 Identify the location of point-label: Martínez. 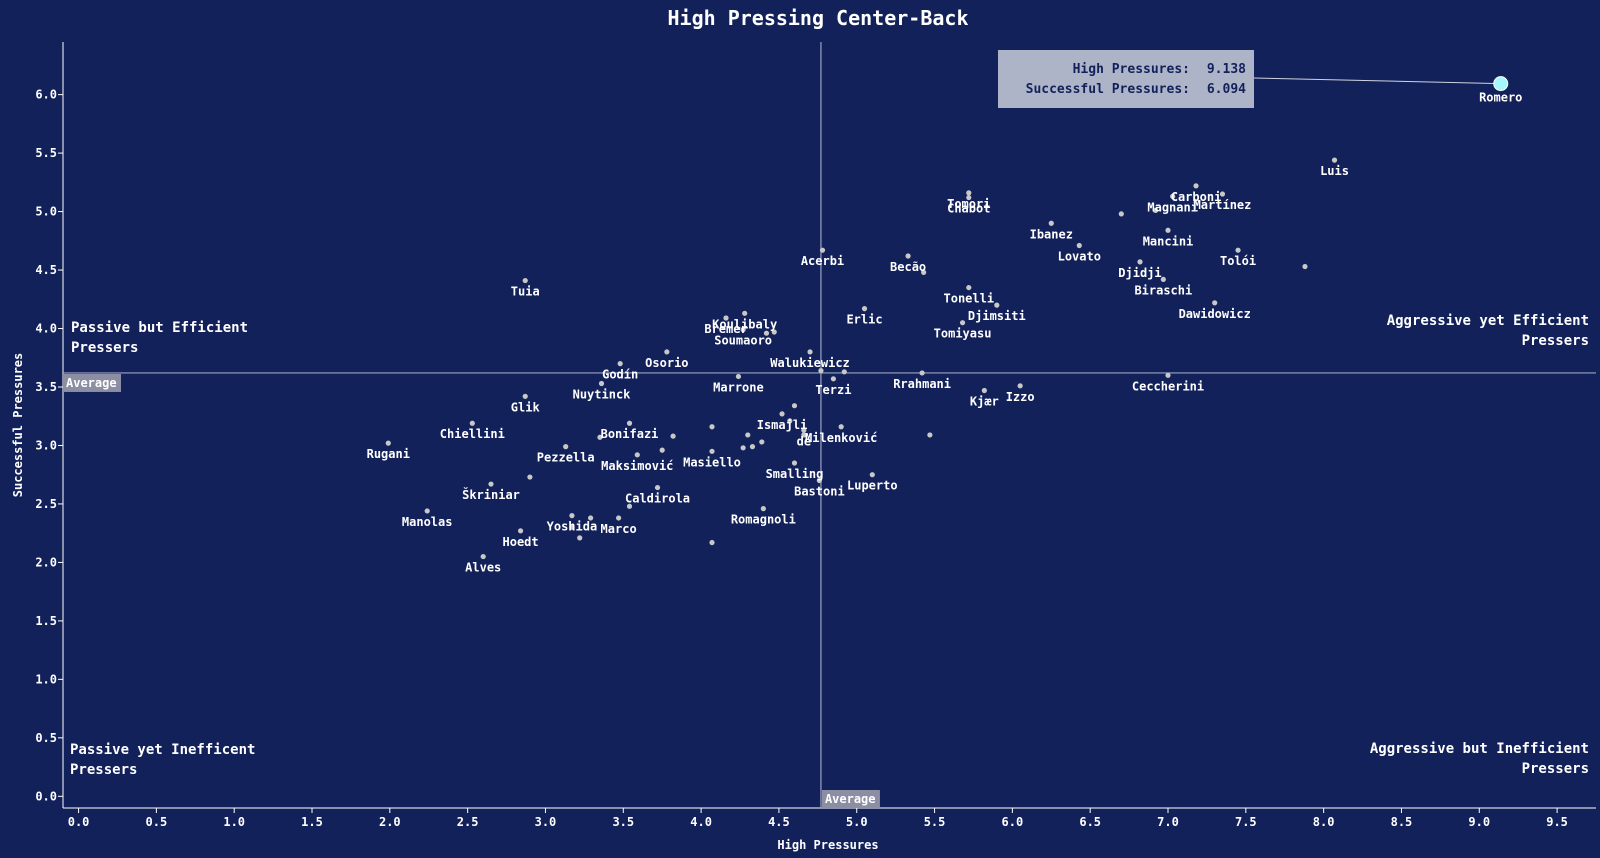
(1223, 205).